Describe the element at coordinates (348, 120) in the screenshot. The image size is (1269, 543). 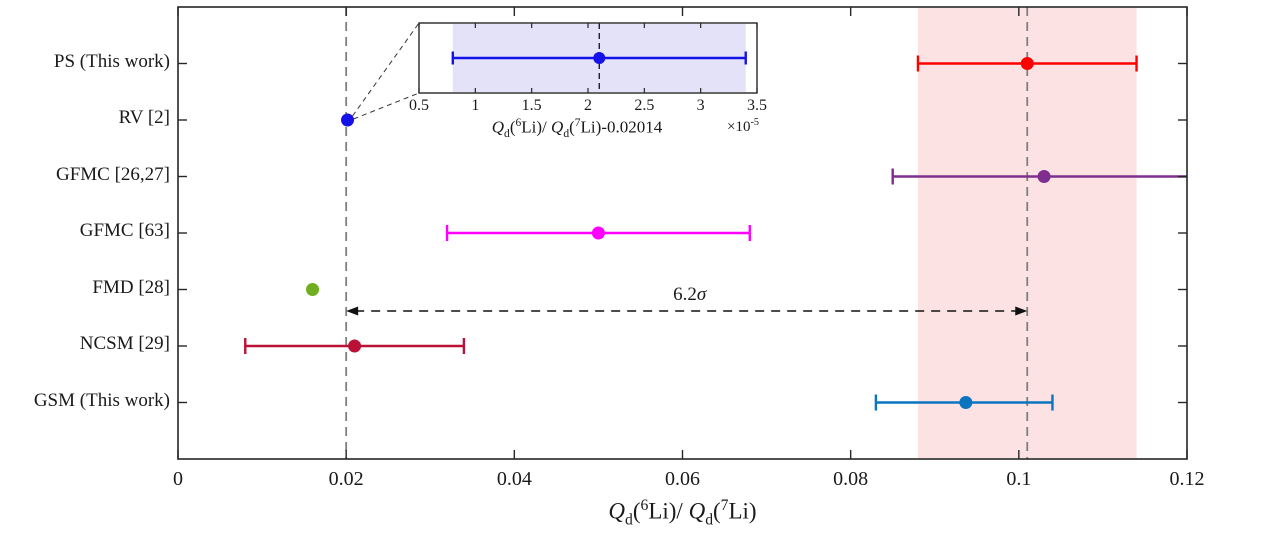
I see `data-point-rv-2-` at that location.